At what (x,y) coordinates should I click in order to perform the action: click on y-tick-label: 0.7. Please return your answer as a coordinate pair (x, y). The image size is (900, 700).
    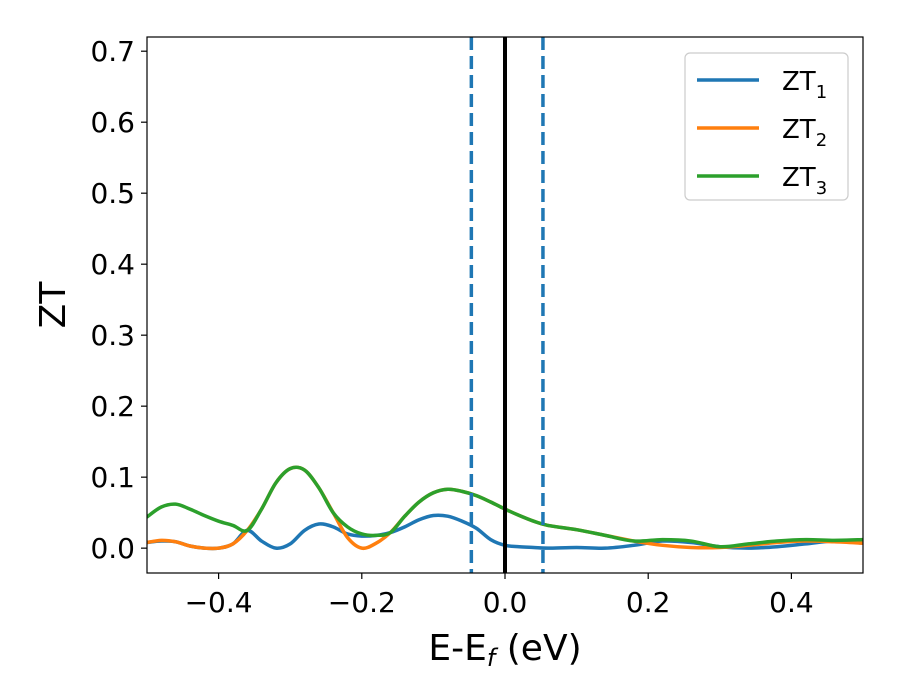
    Looking at the image, I should click on (112, 51).